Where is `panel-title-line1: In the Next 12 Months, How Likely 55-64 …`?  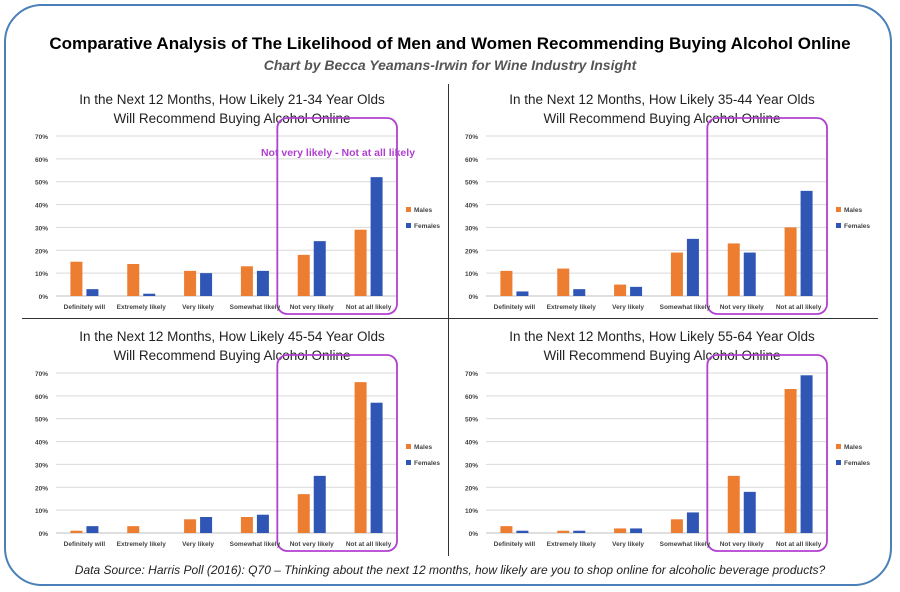
panel-title-line1: In the Next 12 Months, How Likely 55-64 … is located at coordinates (662, 336).